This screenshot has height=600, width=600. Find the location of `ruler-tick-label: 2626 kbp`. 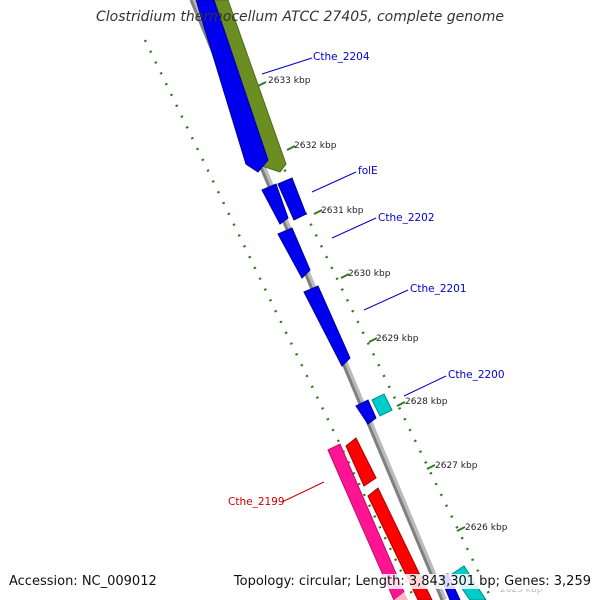

ruler-tick-label: 2626 kbp is located at coordinates (486, 528).